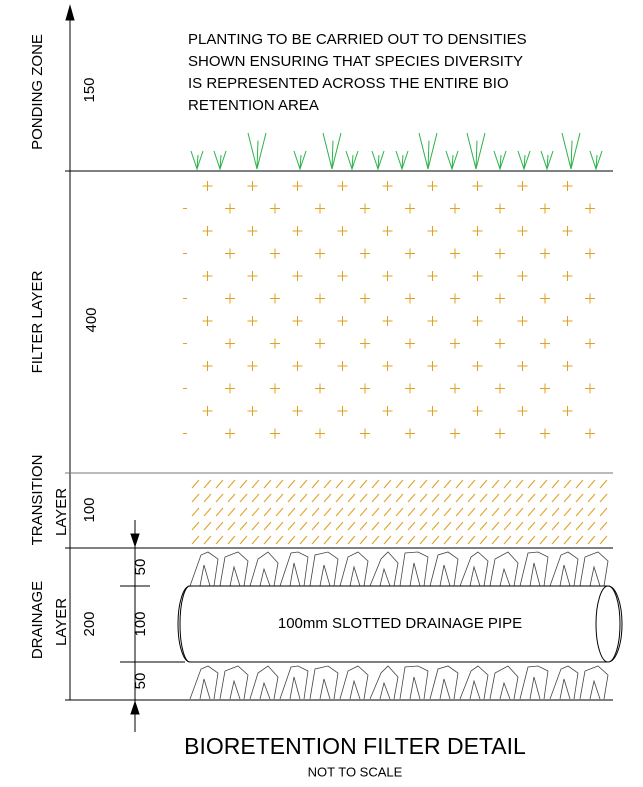  Describe the element at coordinates (135, 707) in the screenshot. I see `arrow` at that location.